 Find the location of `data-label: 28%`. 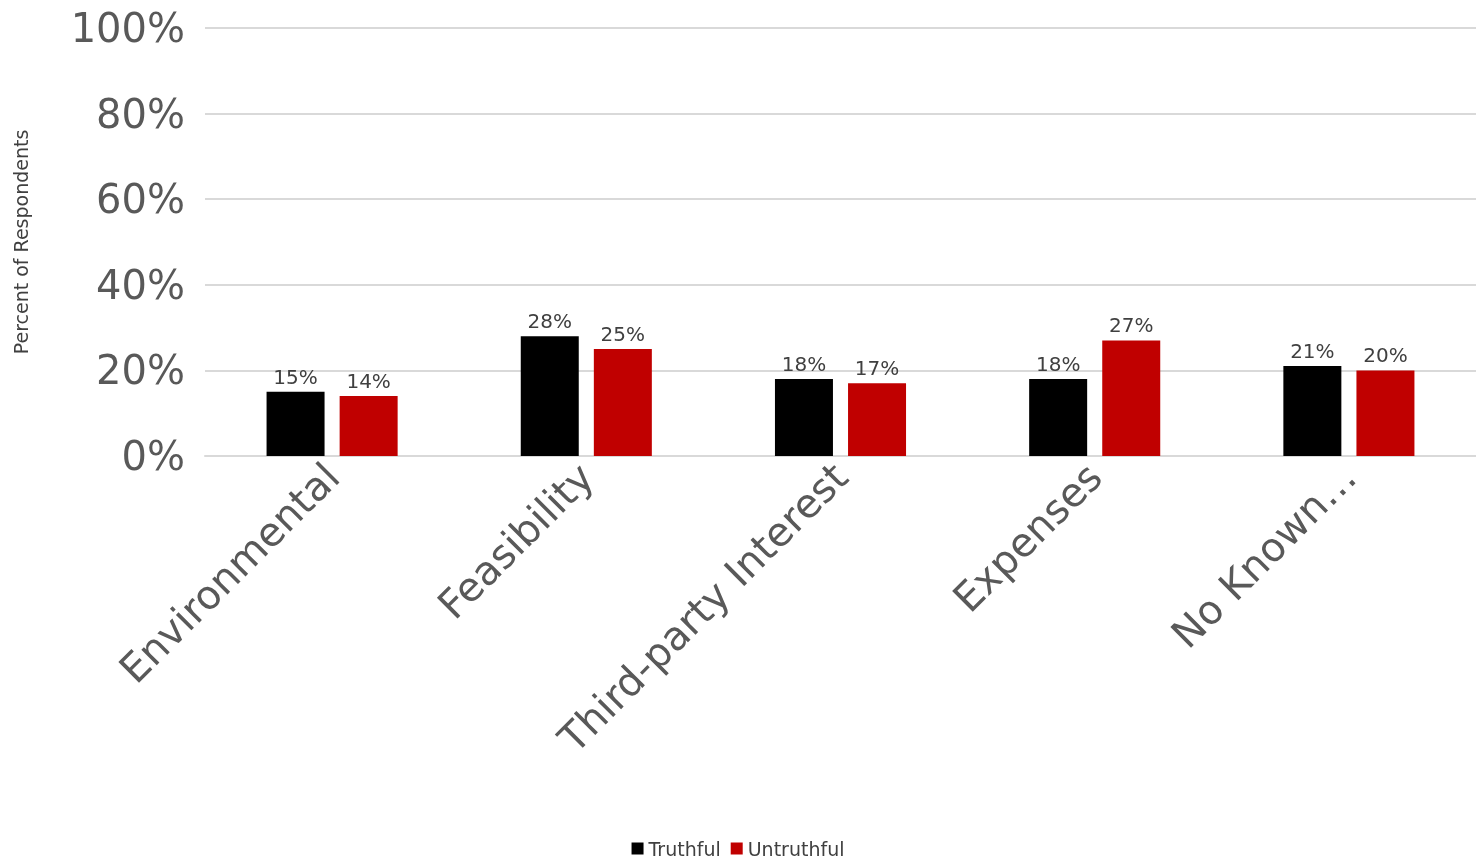

data-label: 28% is located at coordinates (549, 321).